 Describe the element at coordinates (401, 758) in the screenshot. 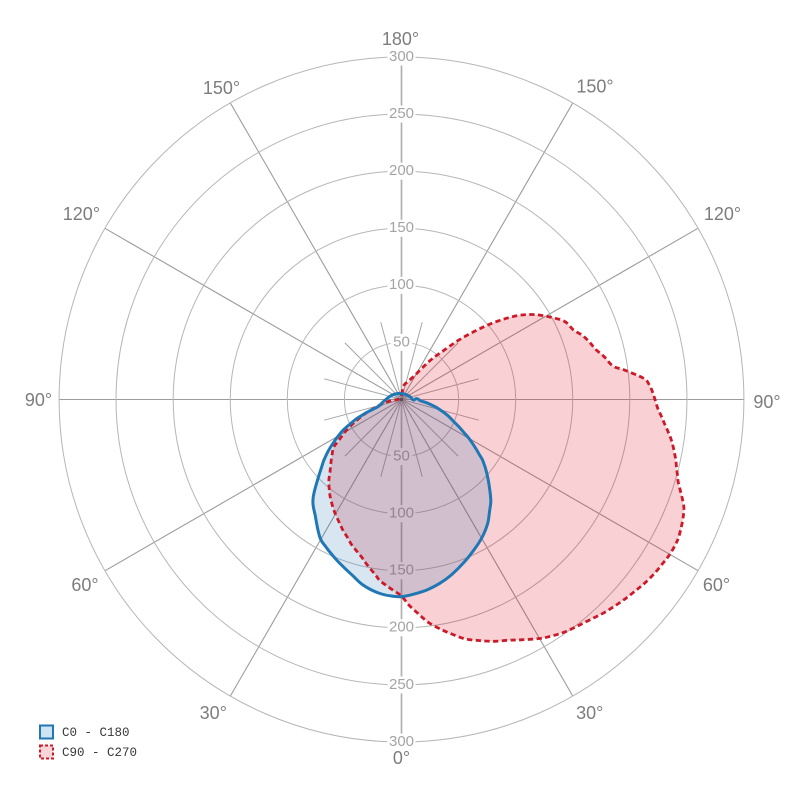

I see `svg-text: 0°` at that location.